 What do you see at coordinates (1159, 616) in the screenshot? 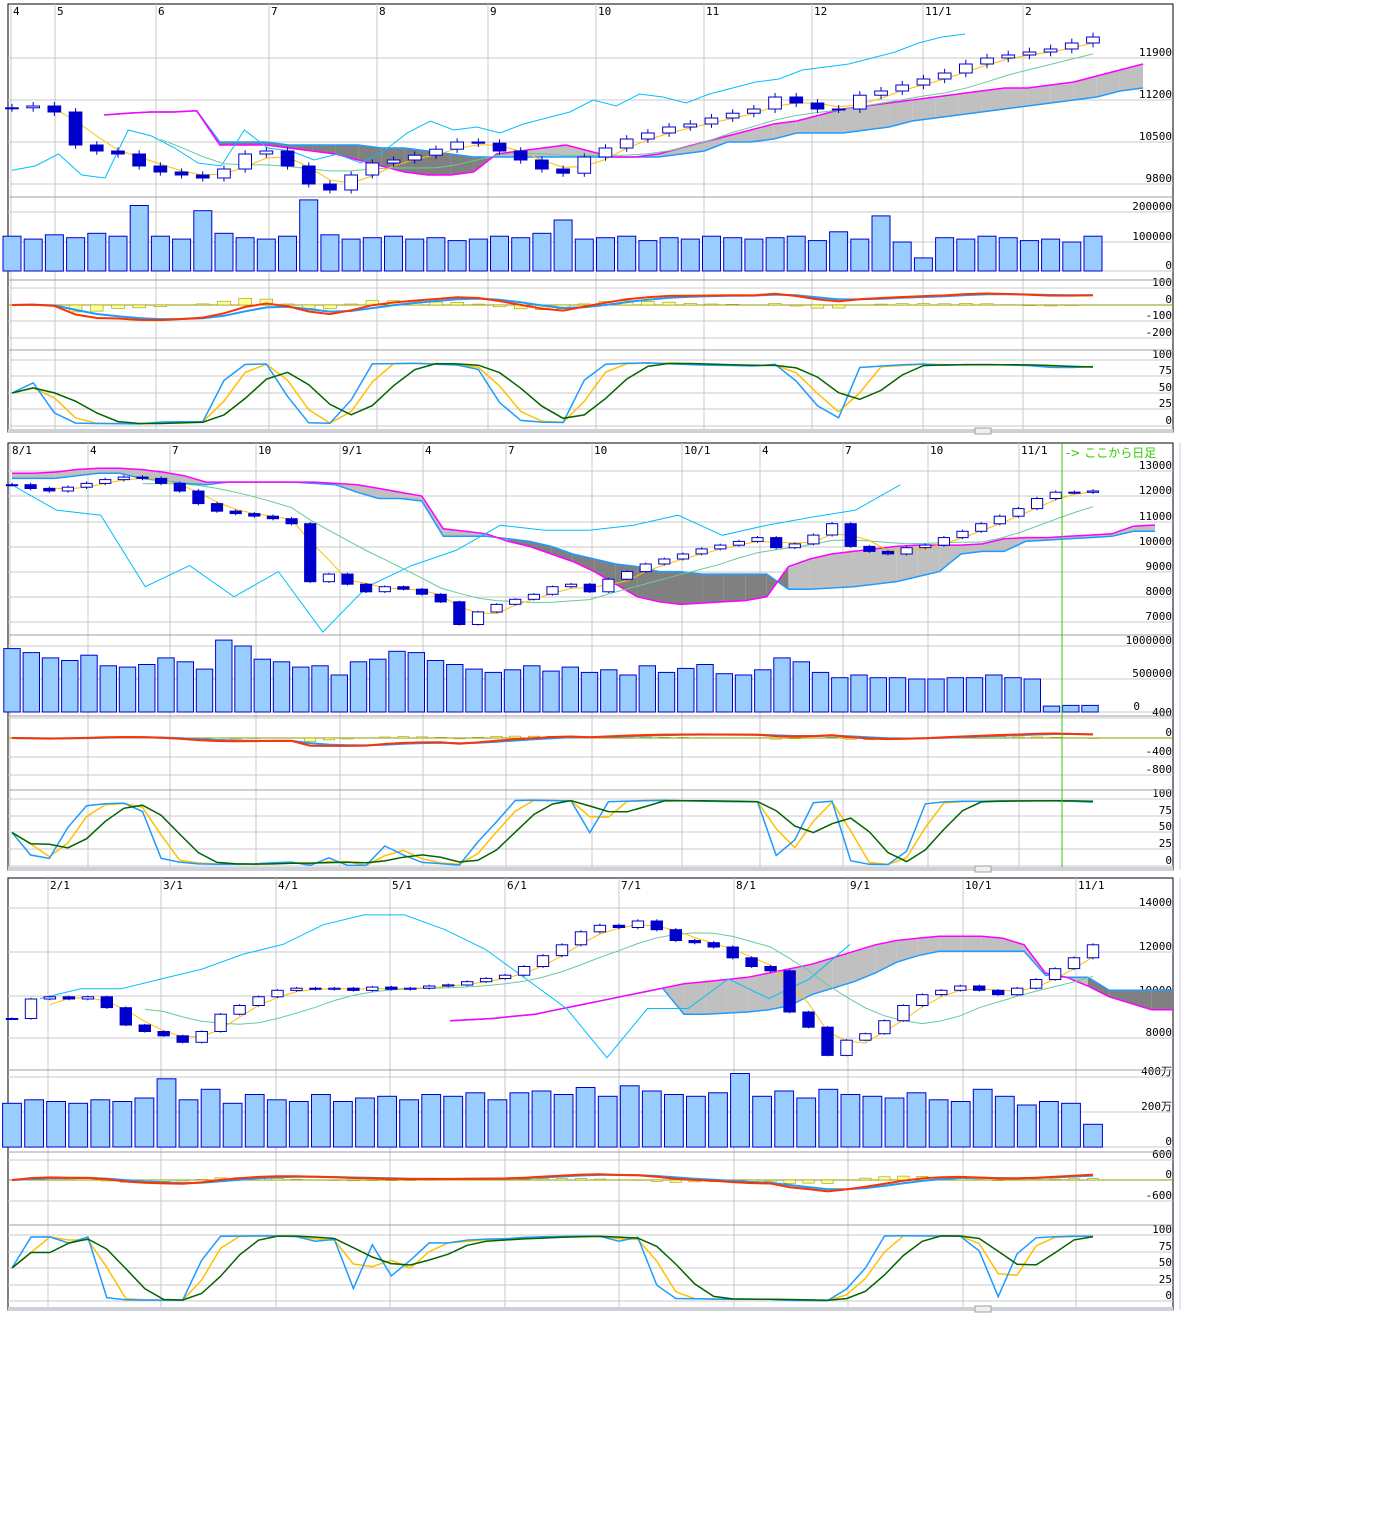
I see `price-tick-label: 7000` at bounding box center [1159, 616].